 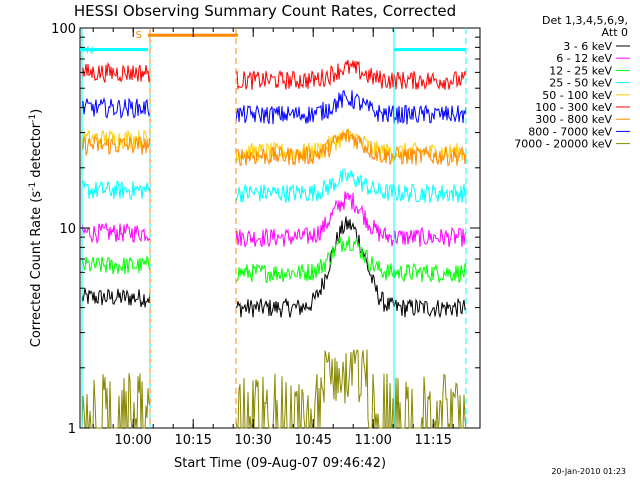 I want to click on legend-label-1: 6 - 12 keV, so click(x=584, y=58).